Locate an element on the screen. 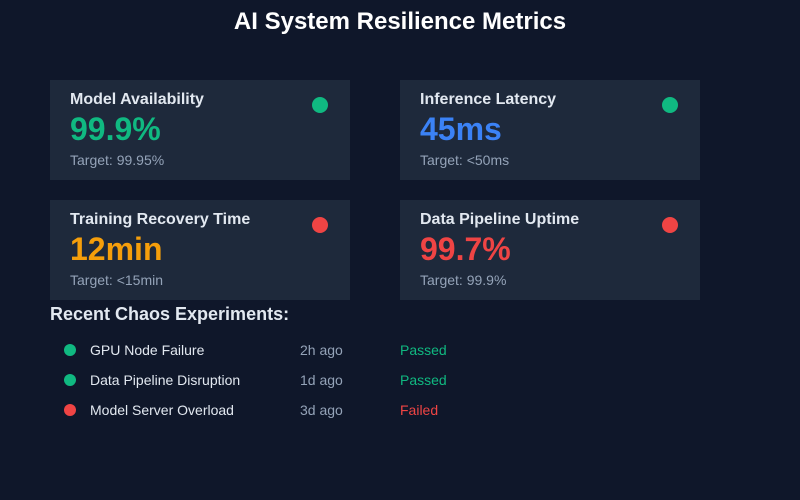 This screenshot has width=800, height=500. metric-target: Target: <15min is located at coordinates (116, 280).